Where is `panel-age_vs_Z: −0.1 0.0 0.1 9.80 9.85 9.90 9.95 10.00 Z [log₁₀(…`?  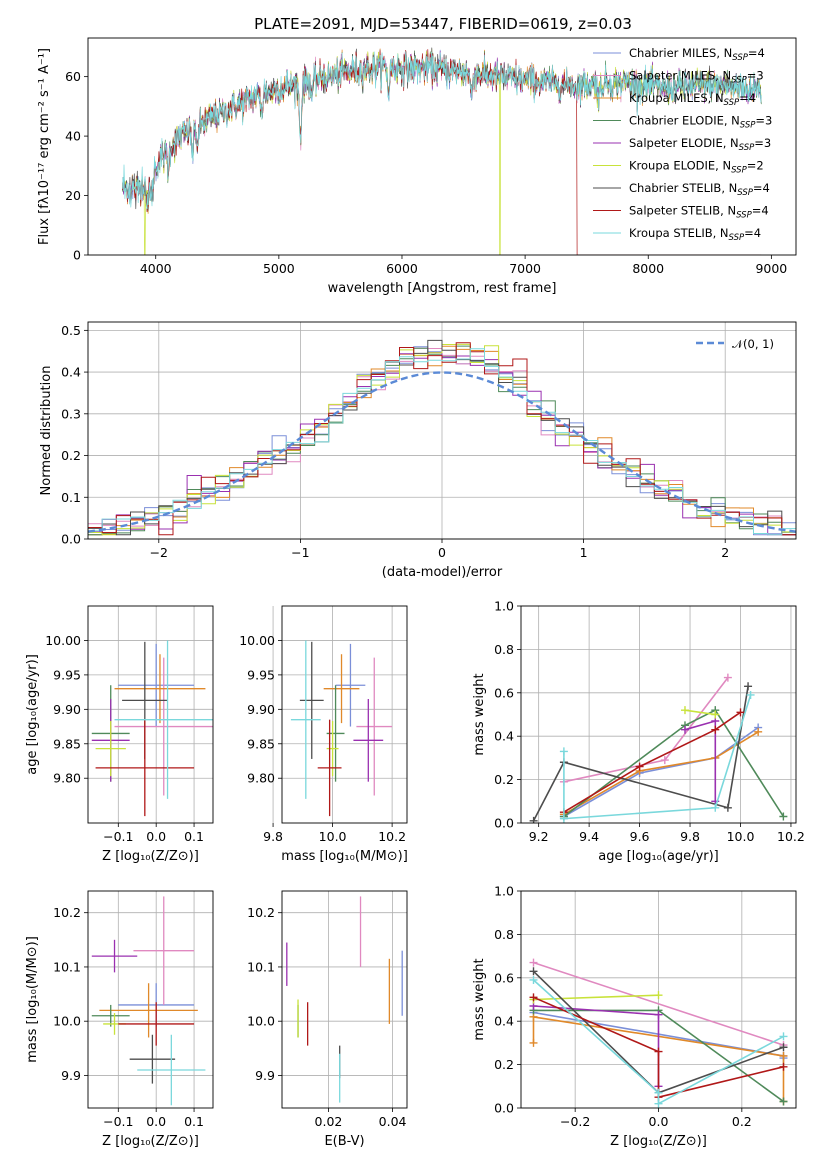
panel-age_vs_Z: −0.1 0.0 0.1 9.80 9.85 9.90 9.95 10.00 Z [log₁₀(… is located at coordinates (119, 734).